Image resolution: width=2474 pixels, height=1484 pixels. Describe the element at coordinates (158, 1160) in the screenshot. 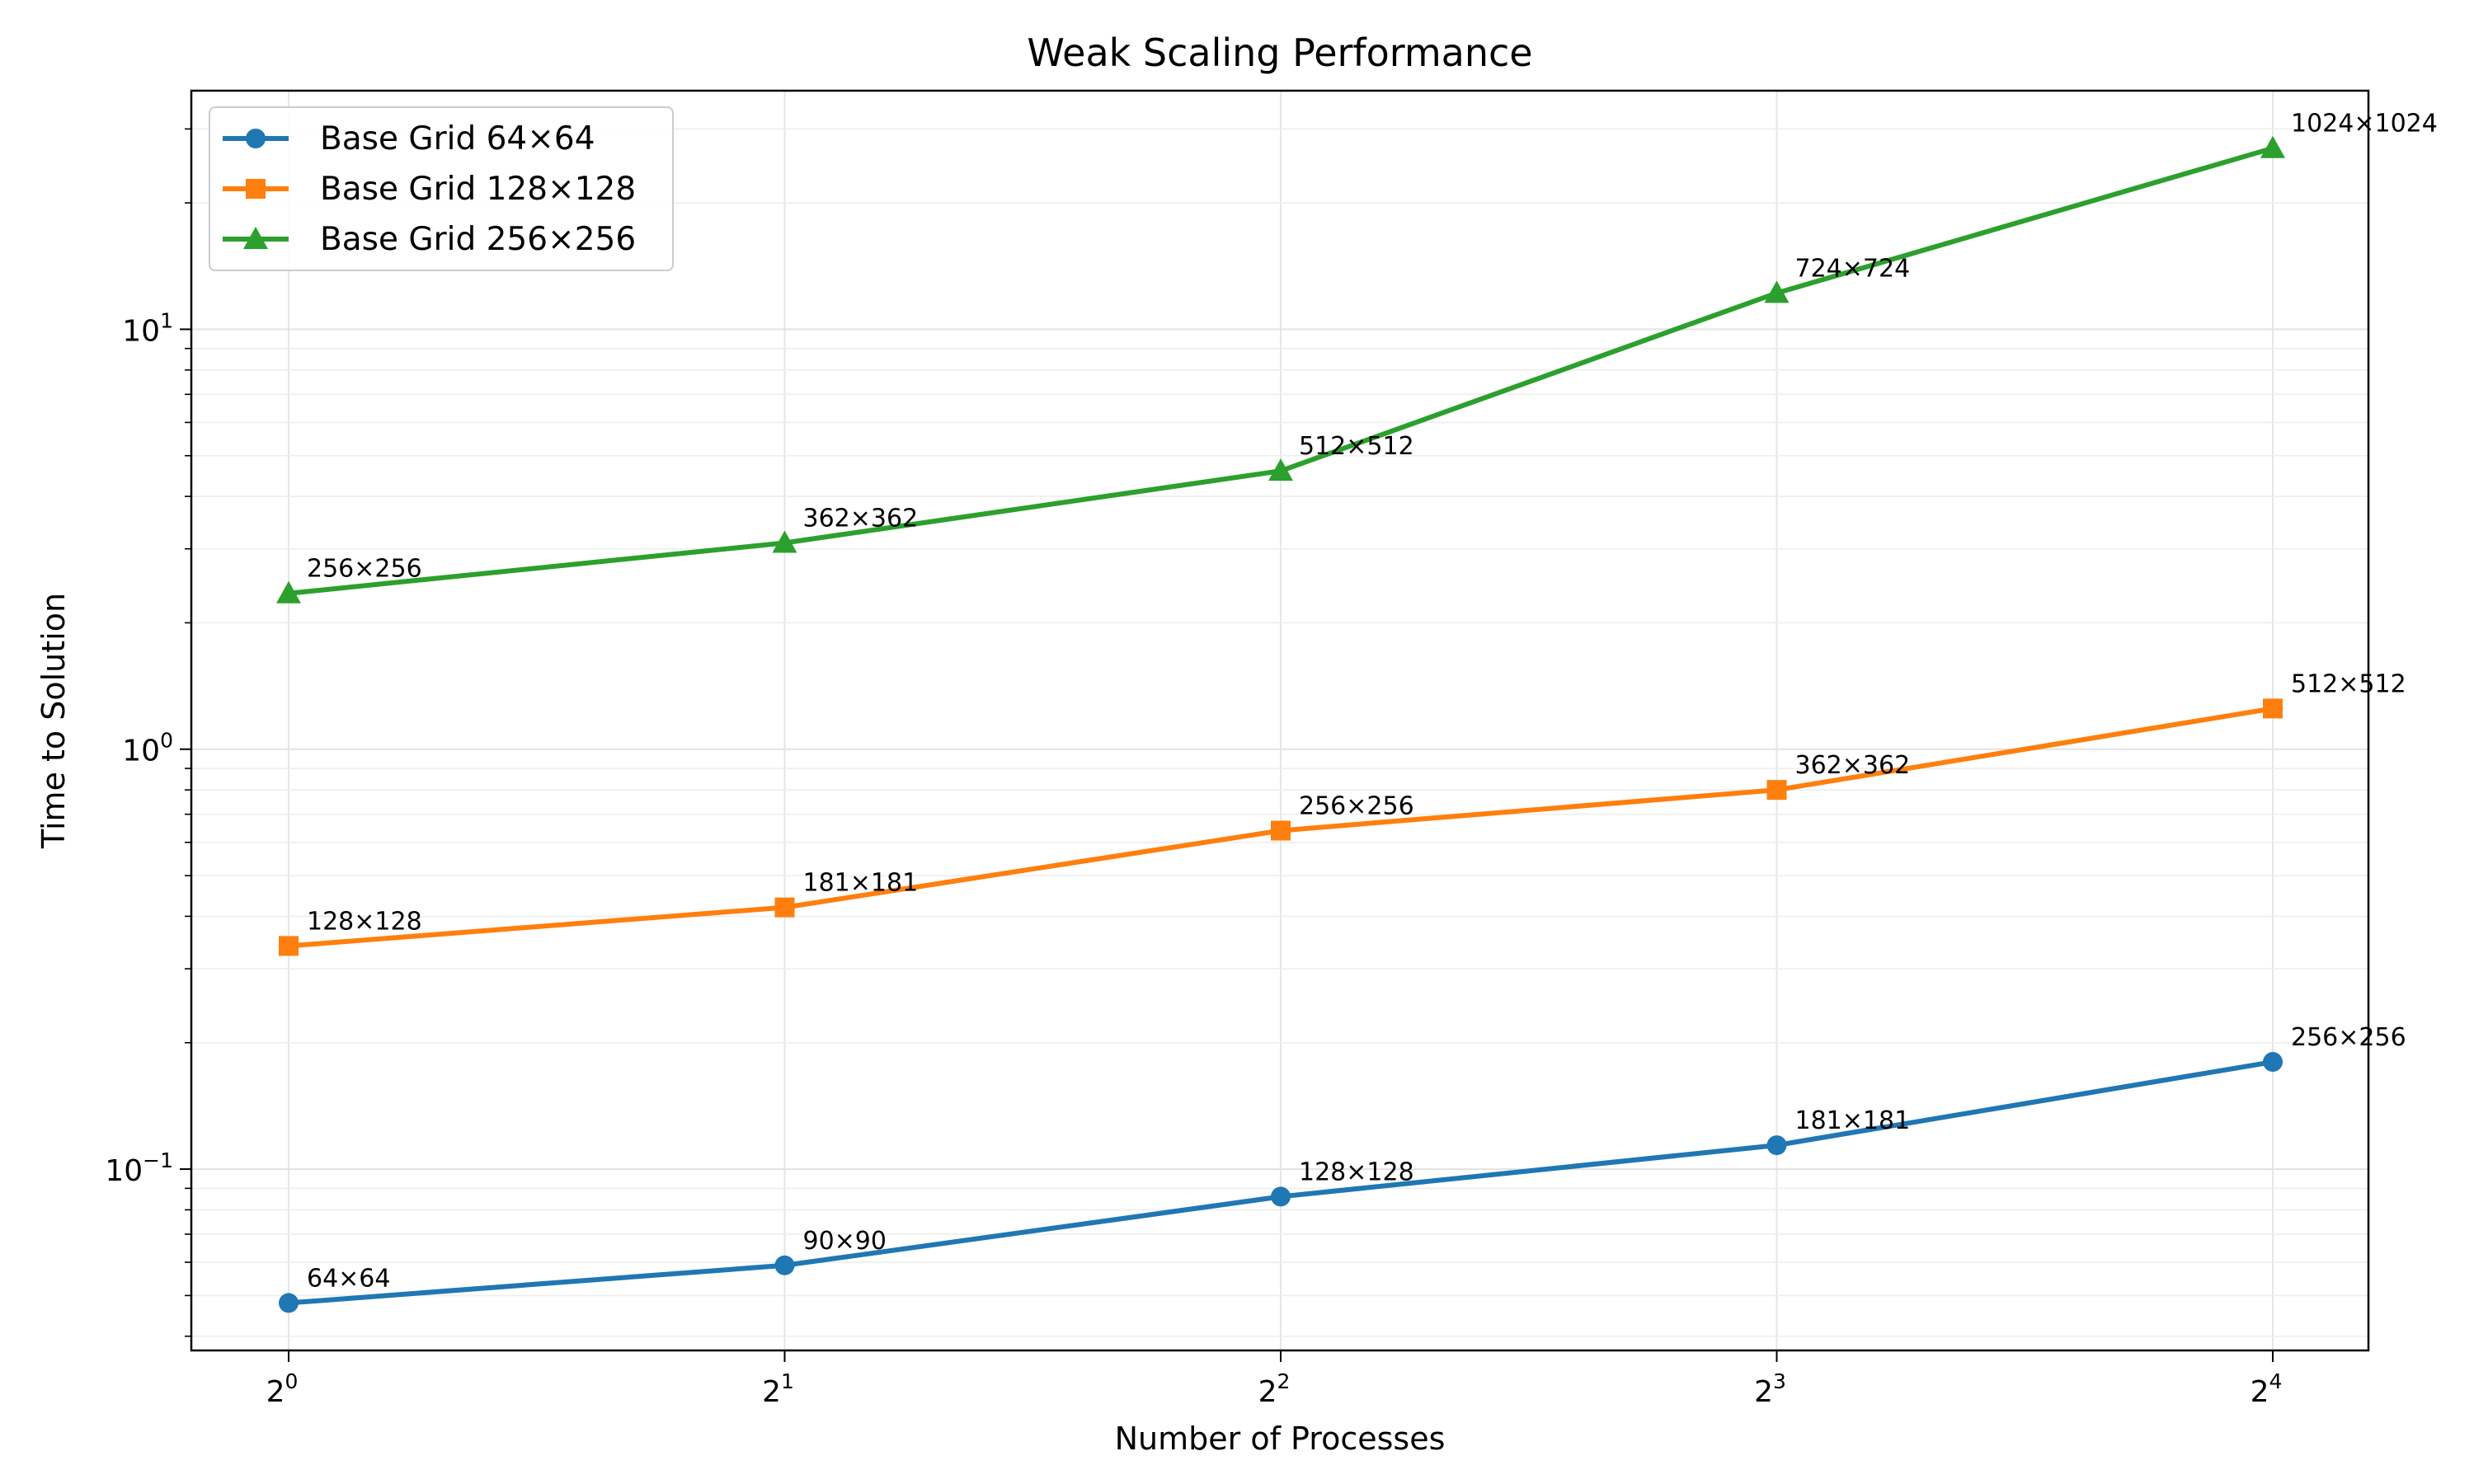

I see `y-tick-exponent: −1` at that location.